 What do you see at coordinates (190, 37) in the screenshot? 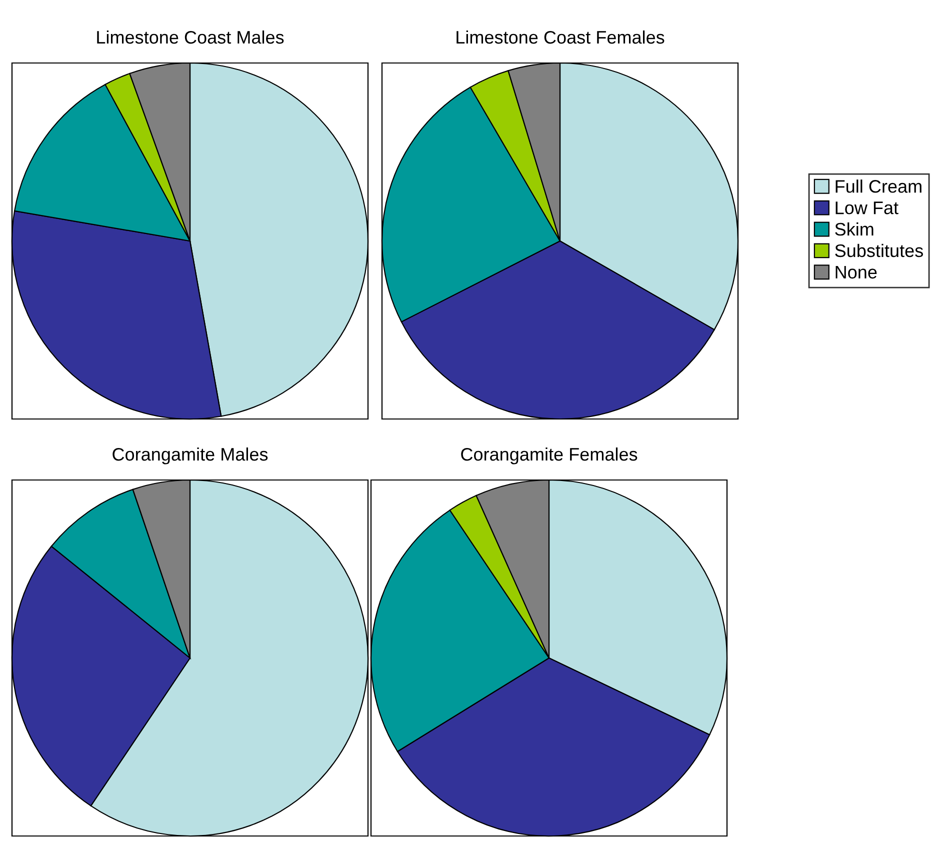
I see `chart-title: Limestone Coast Males` at bounding box center [190, 37].